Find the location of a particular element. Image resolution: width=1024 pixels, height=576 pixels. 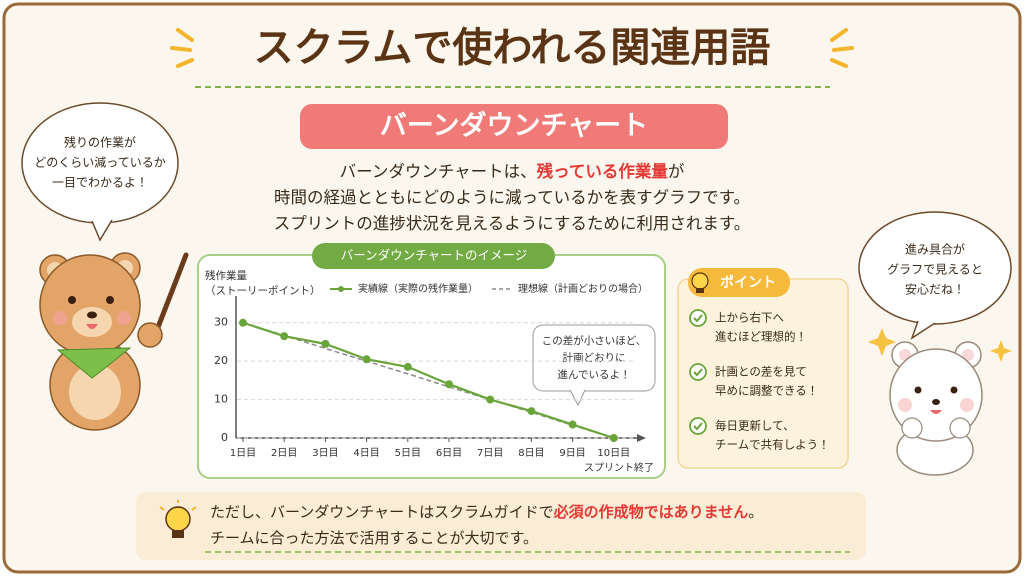

series-line is located at coordinates (428, 380).